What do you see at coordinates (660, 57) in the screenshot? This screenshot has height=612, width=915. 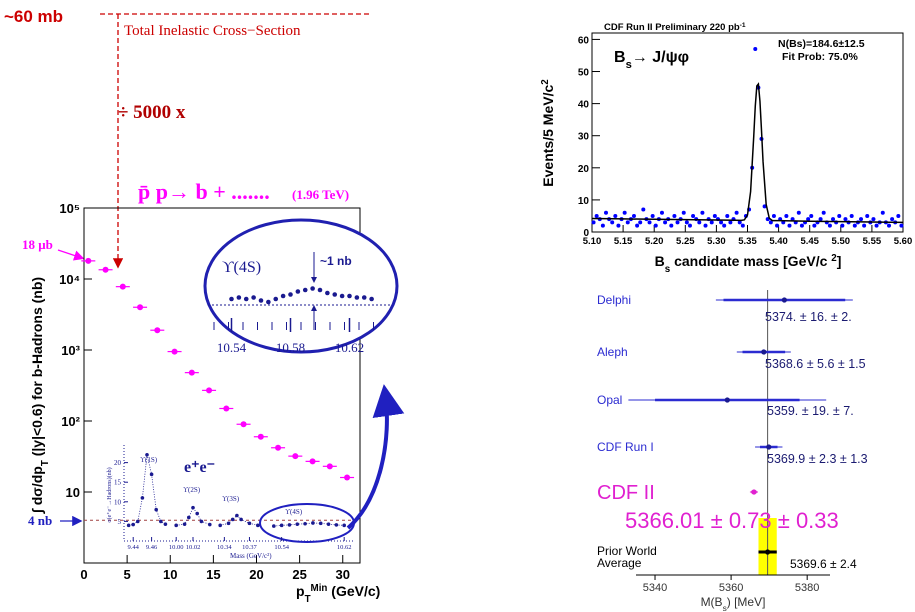 I see `mass-decay-part: → J/ψφ` at bounding box center [660, 57].